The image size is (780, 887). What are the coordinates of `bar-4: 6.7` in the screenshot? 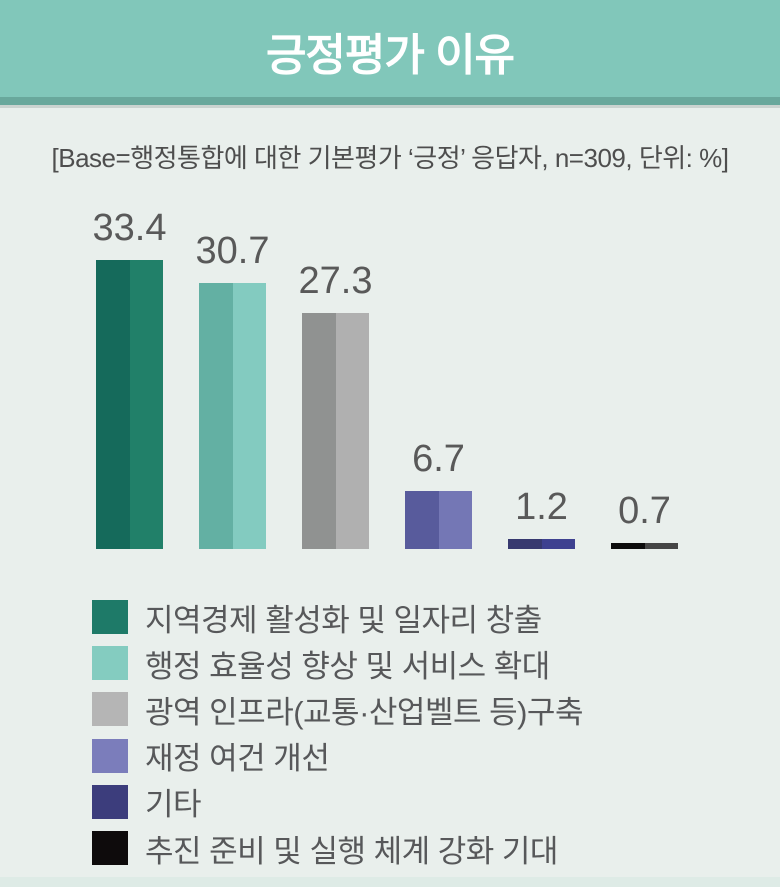 It's located at (438, 493).